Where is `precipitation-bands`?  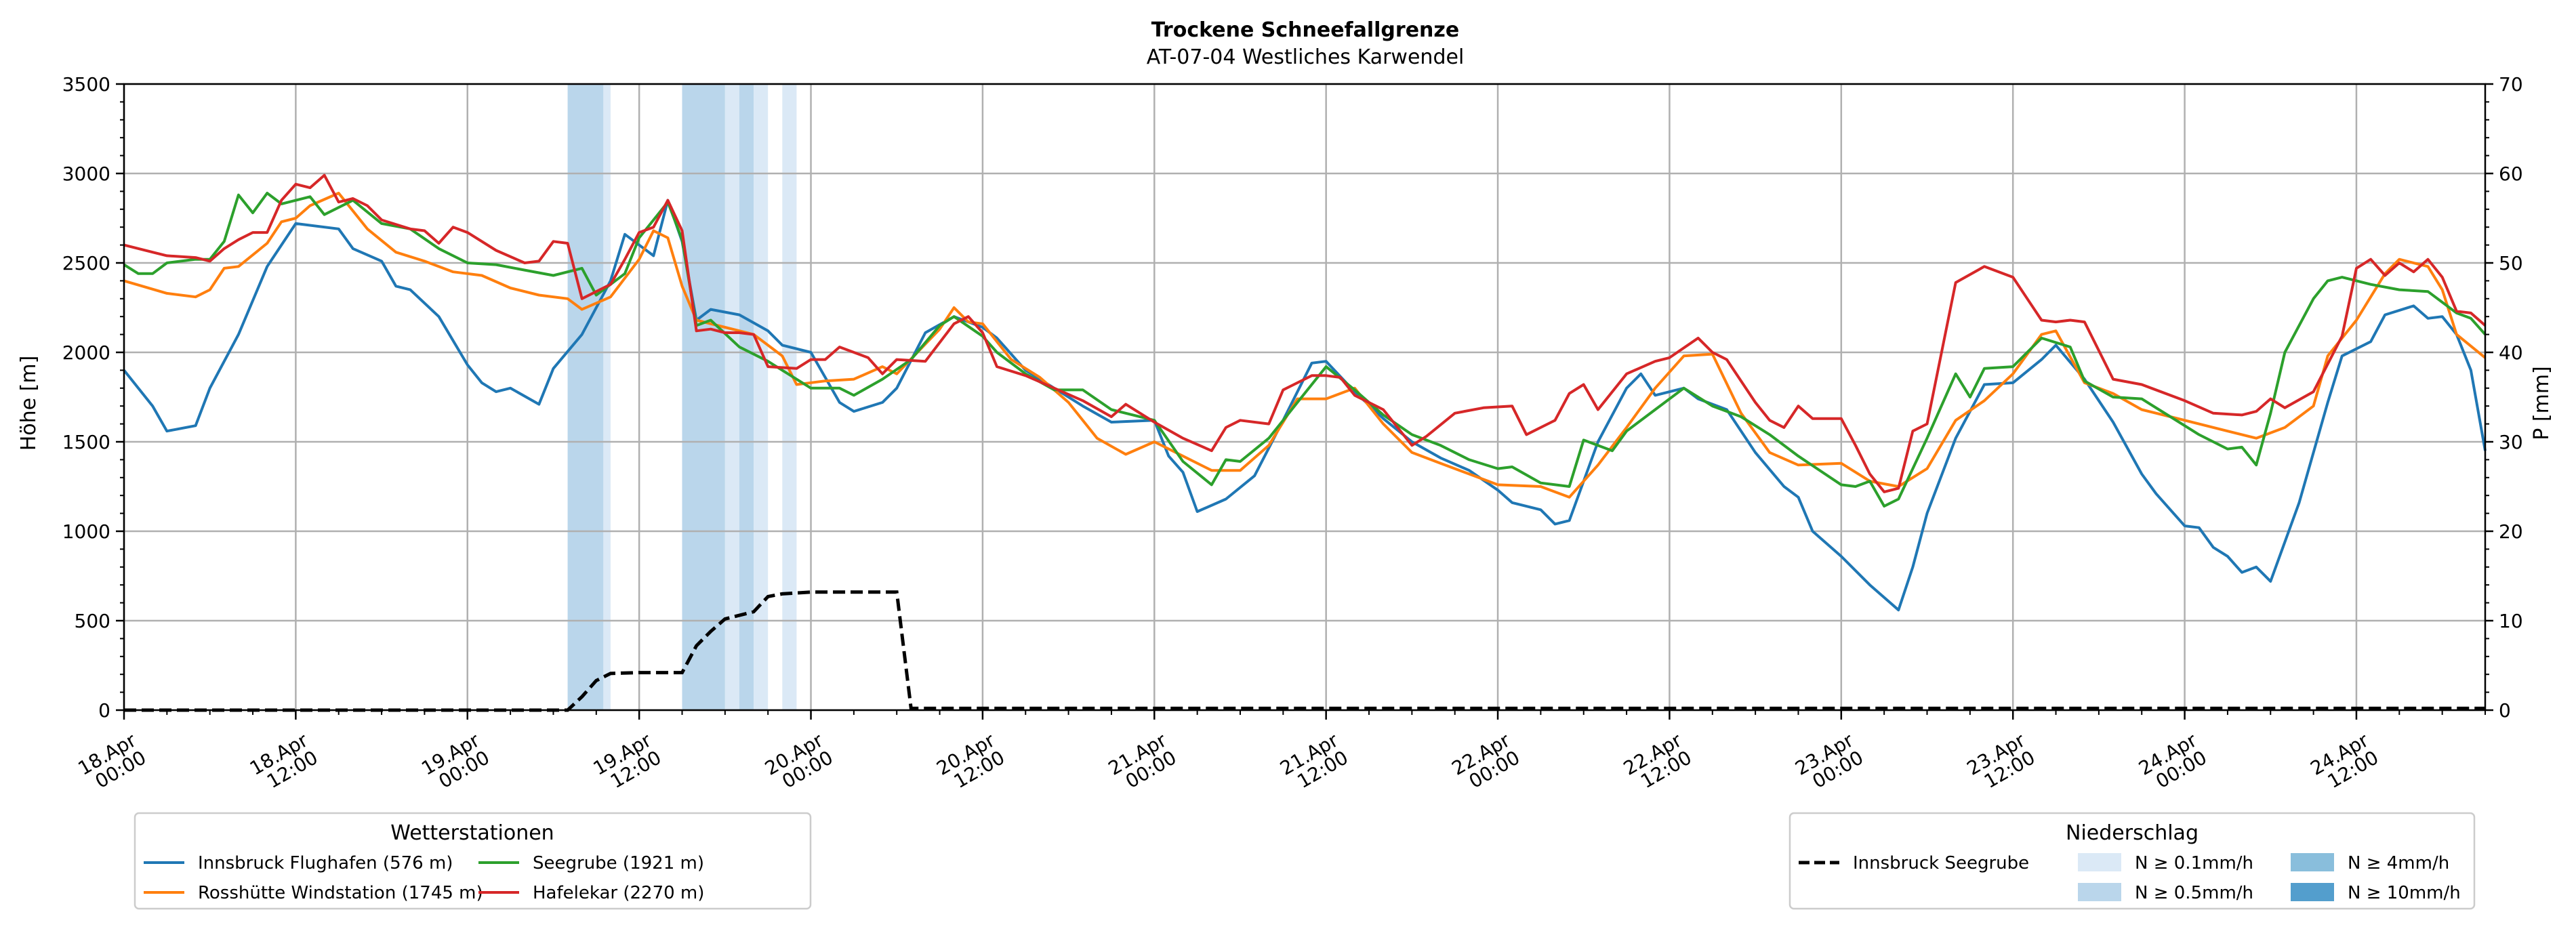
precipitation-bands is located at coordinates (682, 397).